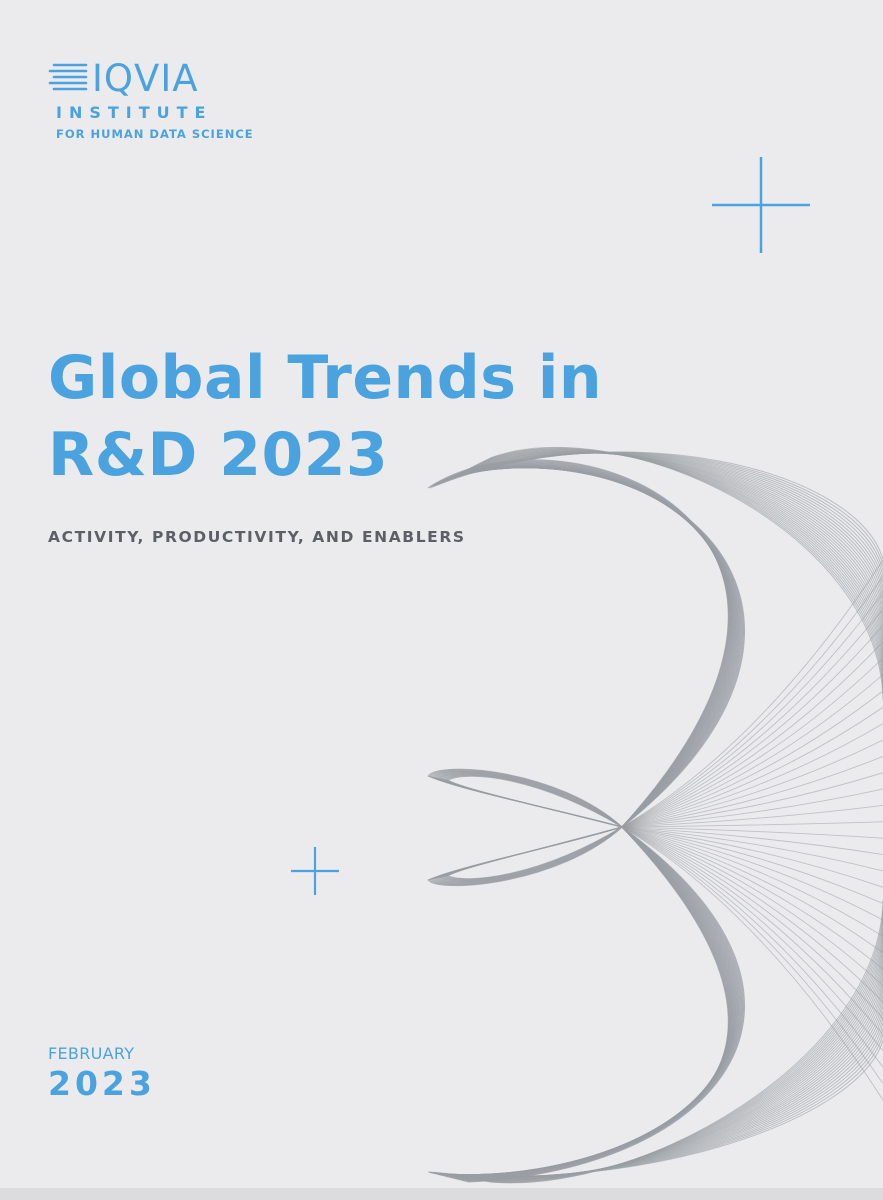 The height and width of the screenshot is (1200, 883). I want to click on report-subtitle: ACTIVITY, PRODUCTIVITY, AND ENABLERS, so click(257, 537).